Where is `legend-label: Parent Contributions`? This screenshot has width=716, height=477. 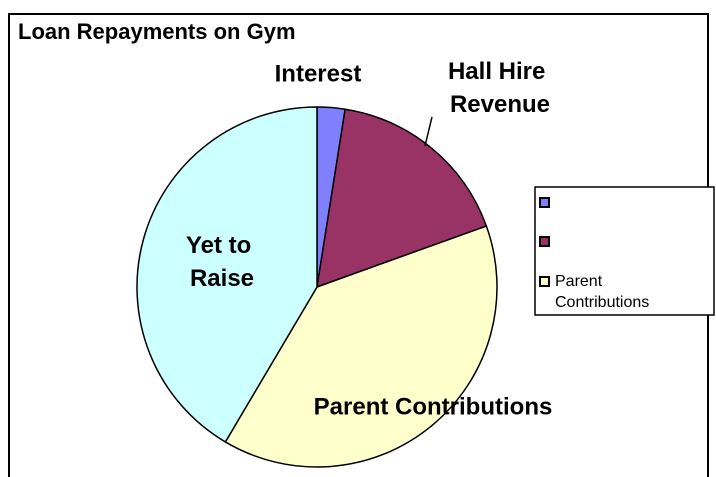
legend-label: Parent Contributions is located at coordinates (602, 292).